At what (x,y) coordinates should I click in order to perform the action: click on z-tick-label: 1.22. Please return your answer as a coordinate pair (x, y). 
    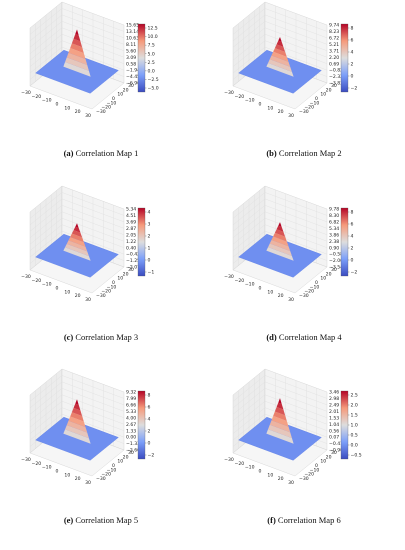
    Looking at the image, I should click on (131, 242).